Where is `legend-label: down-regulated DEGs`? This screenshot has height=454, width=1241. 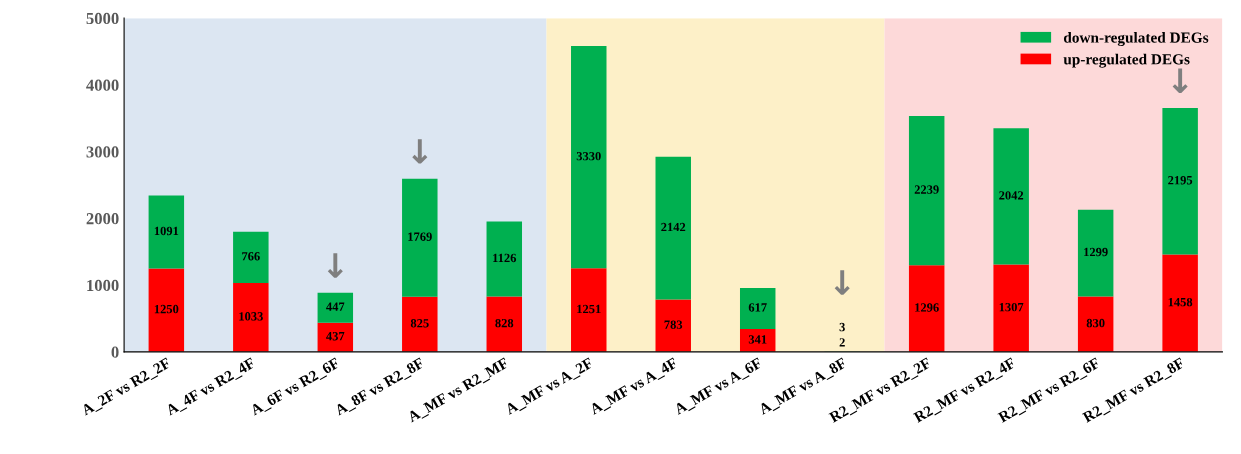
legend-label: down-regulated DEGs is located at coordinates (1136, 39).